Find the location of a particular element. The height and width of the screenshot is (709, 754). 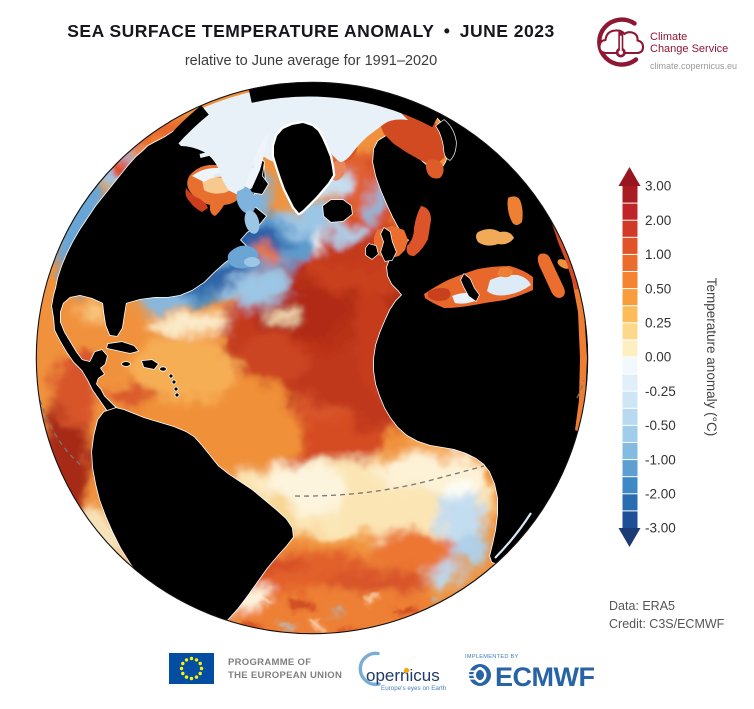

svg-text: climate.copernicus.eu is located at coordinates (693, 66).